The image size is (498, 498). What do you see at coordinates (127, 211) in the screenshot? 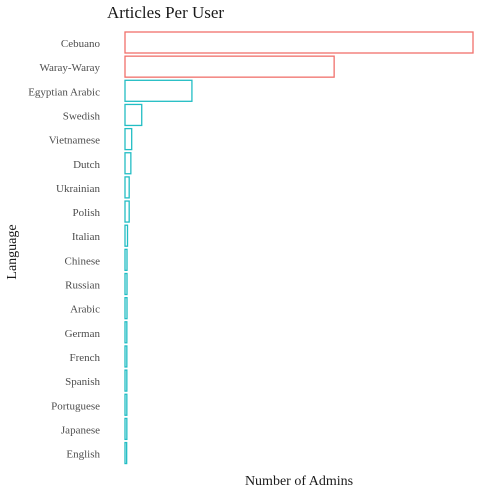
I see `bar-polish` at bounding box center [127, 211].